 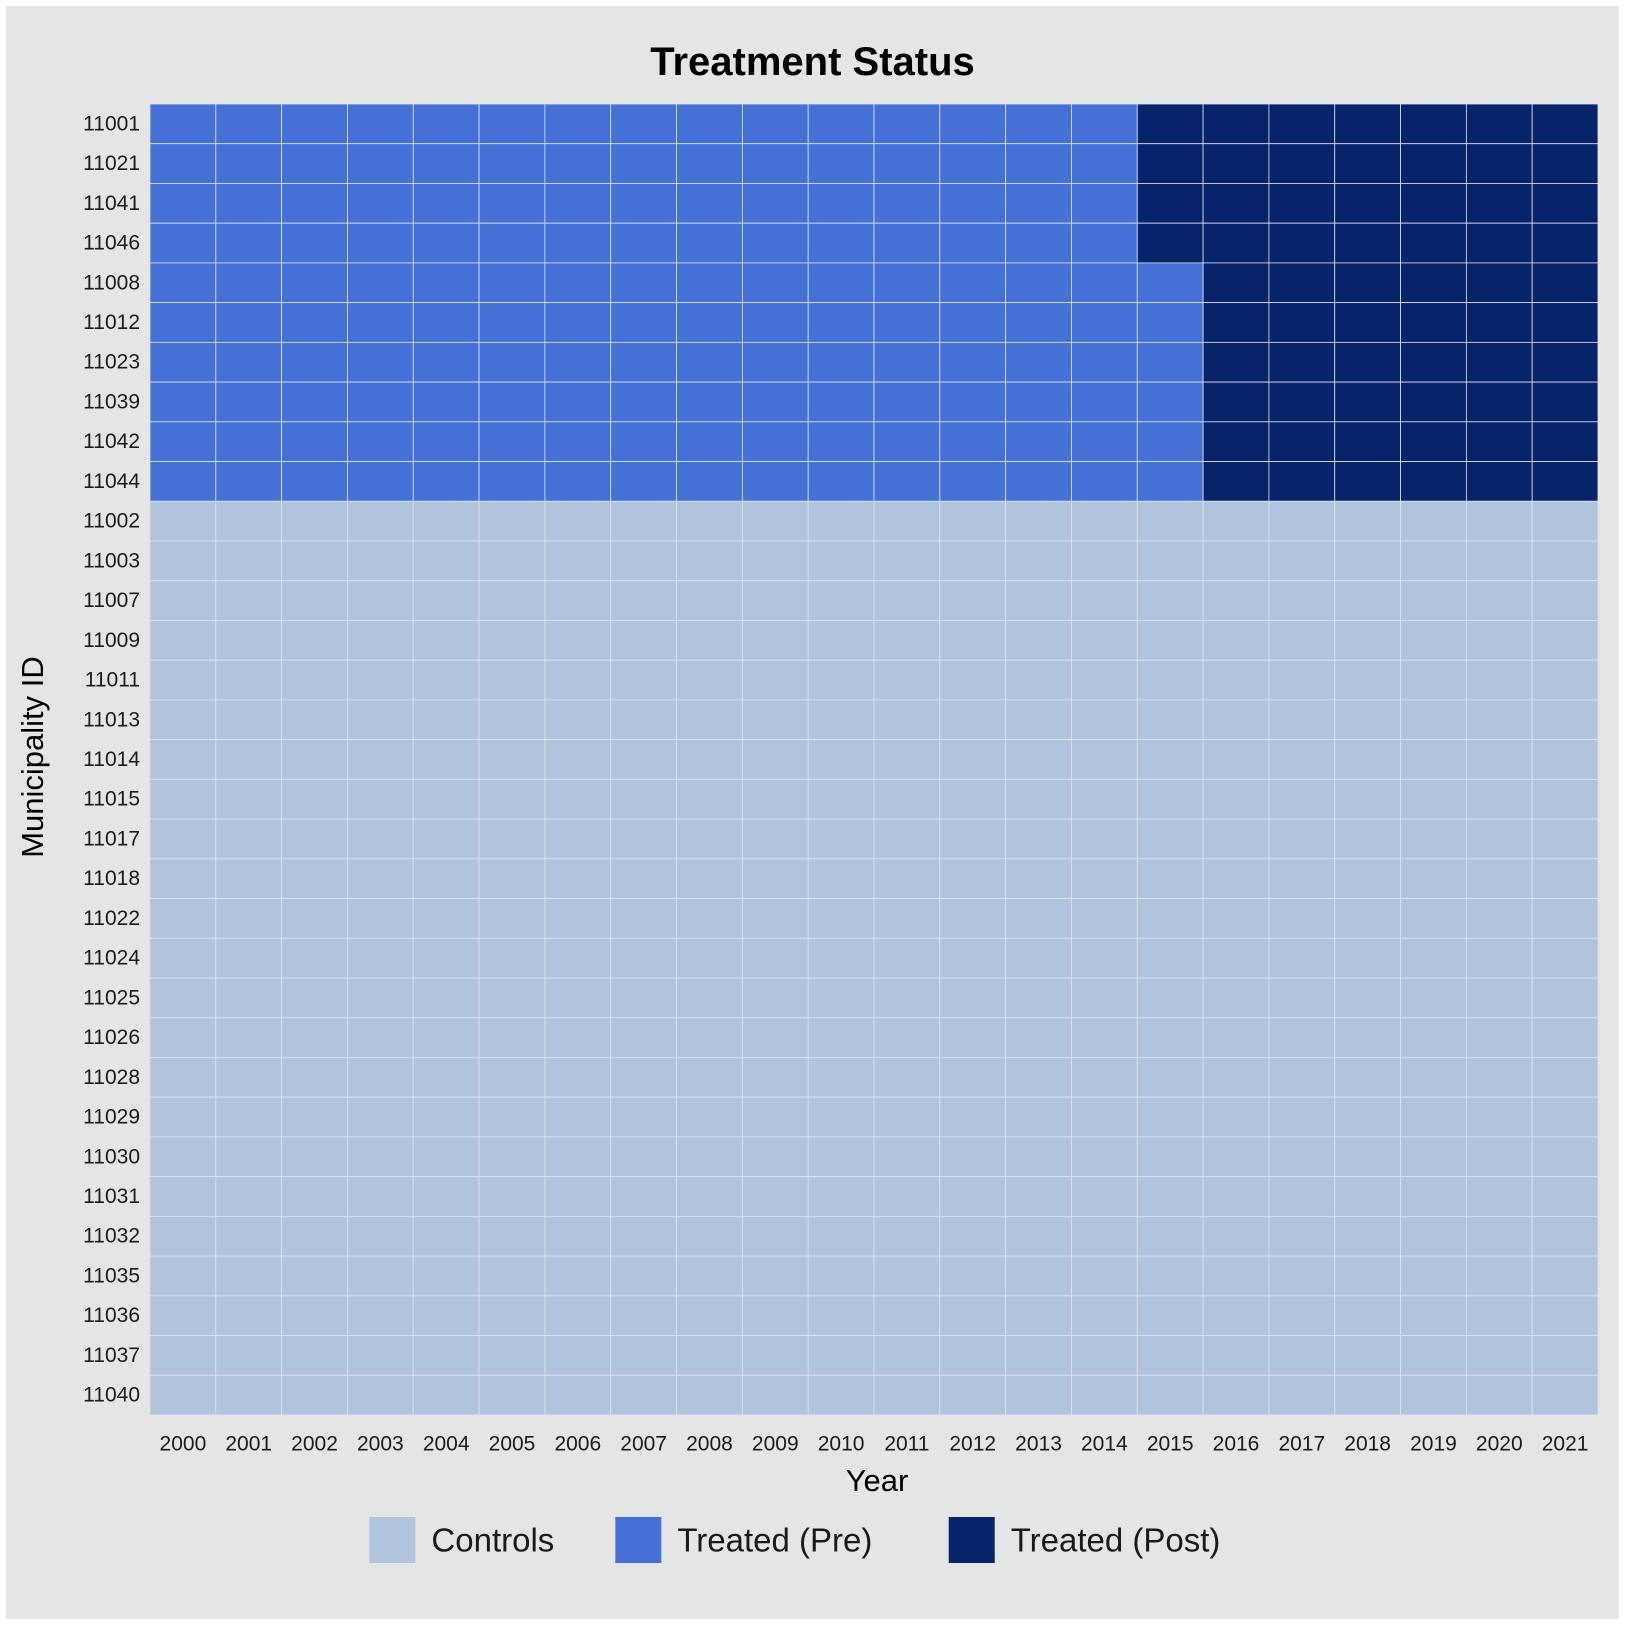 I want to click on y-tick-label: 11036, so click(x=111, y=1315).